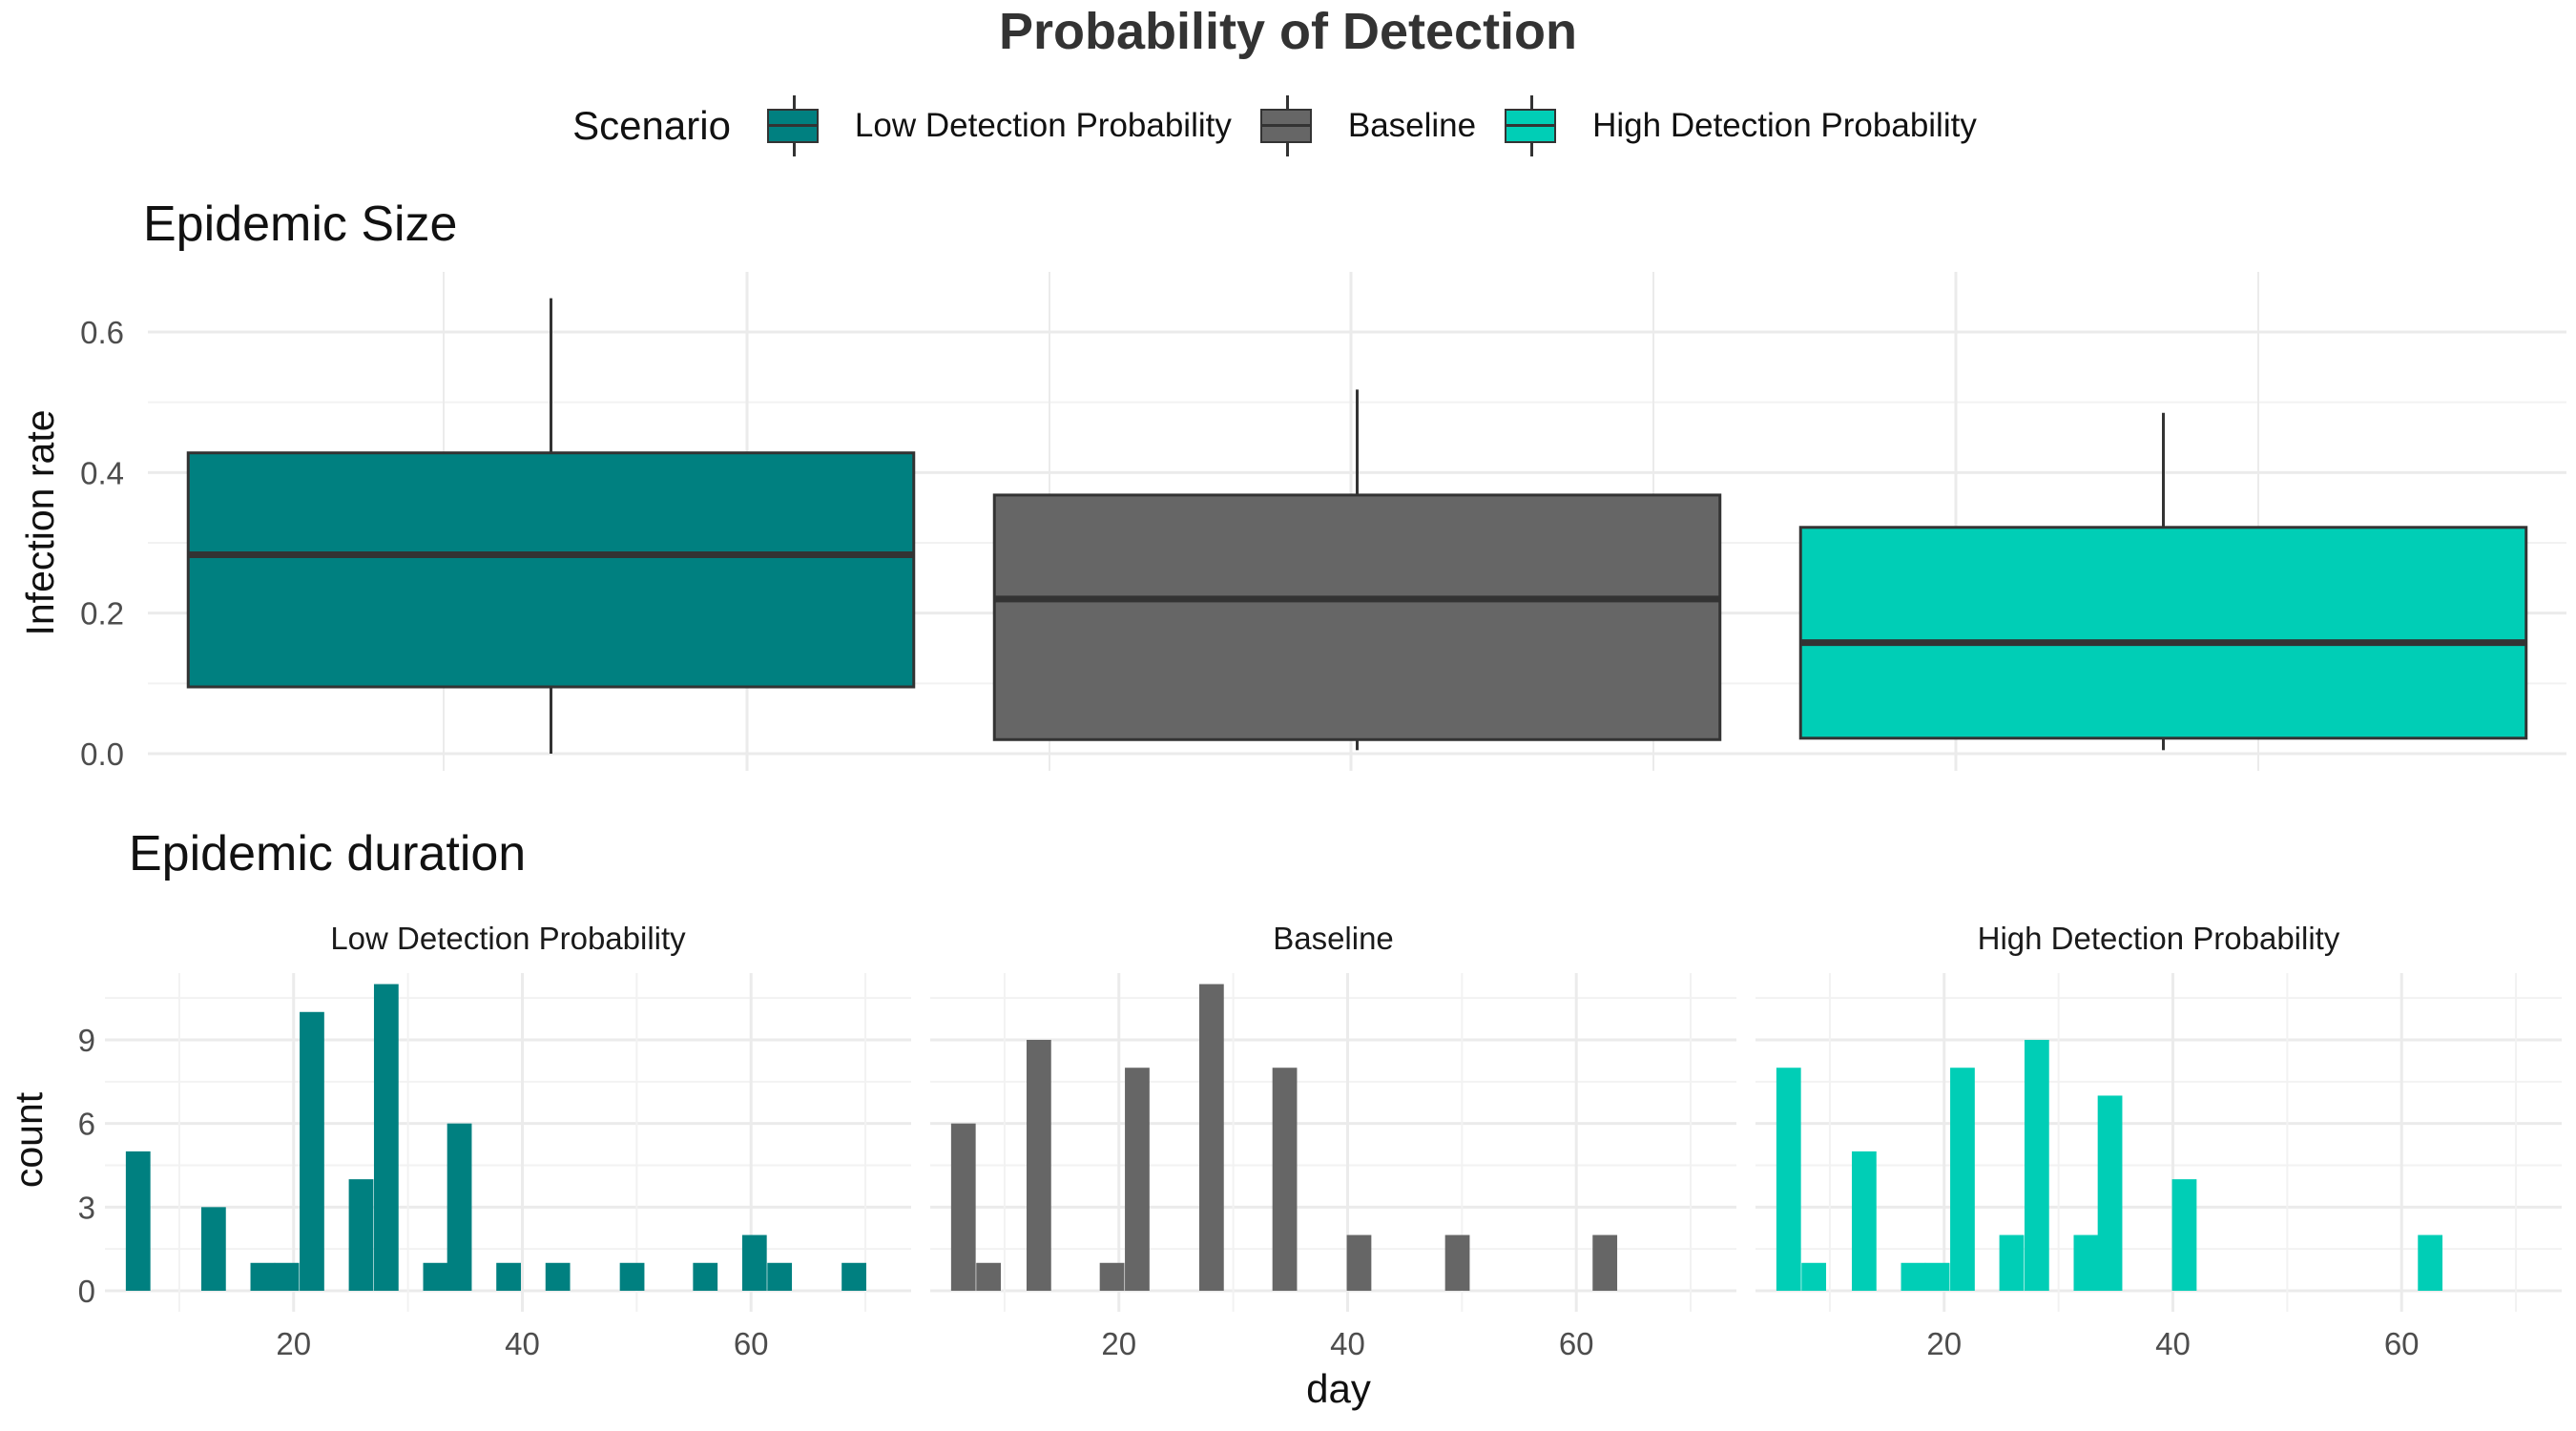 Image resolution: width=2576 pixels, height=1431 pixels. Describe the element at coordinates (86, 1040) in the screenshot. I see `y-tick-label: 9` at that location.